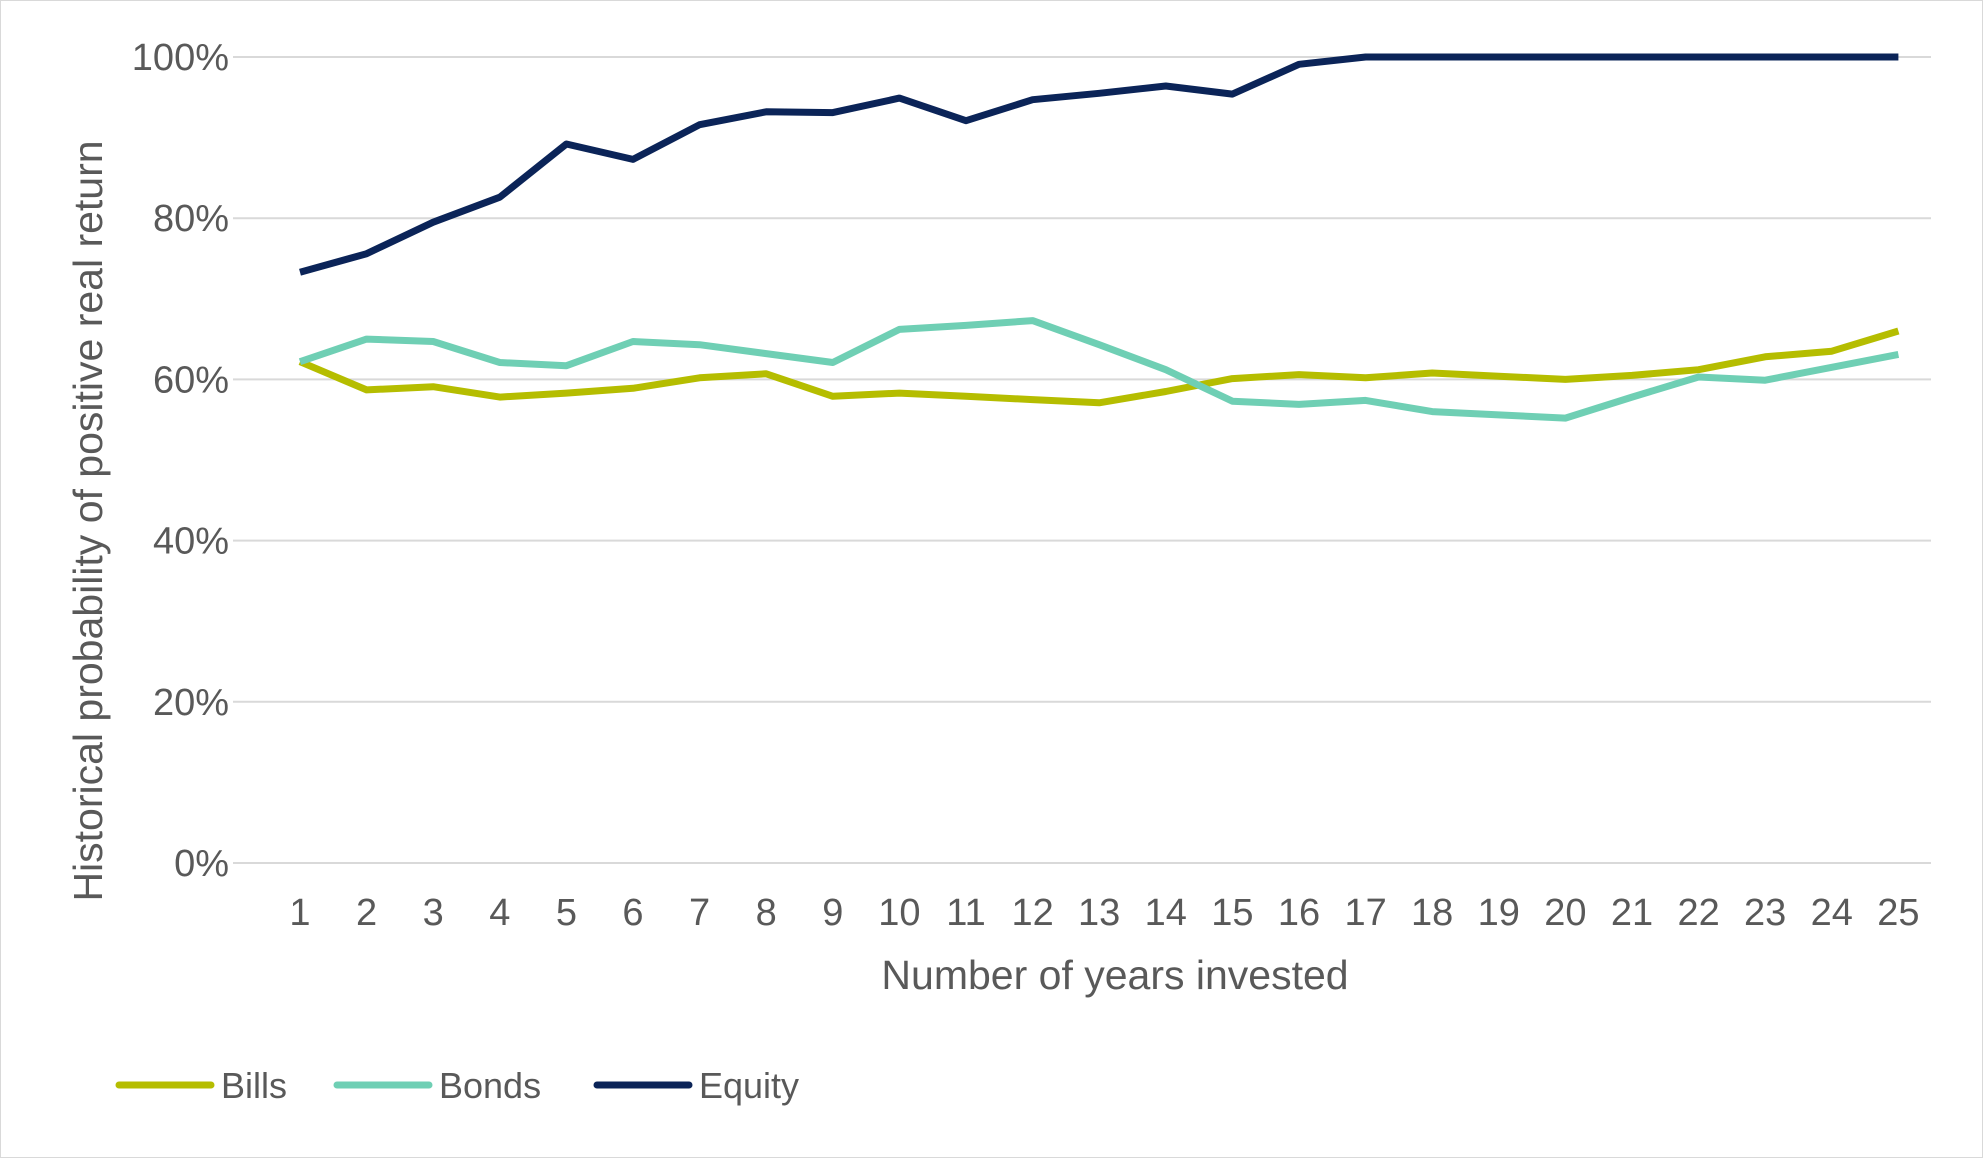 Image resolution: width=1983 pixels, height=1159 pixels. Describe the element at coordinates (1832, 913) in the screenshot. I see `x-tick-label: 24` at that location.